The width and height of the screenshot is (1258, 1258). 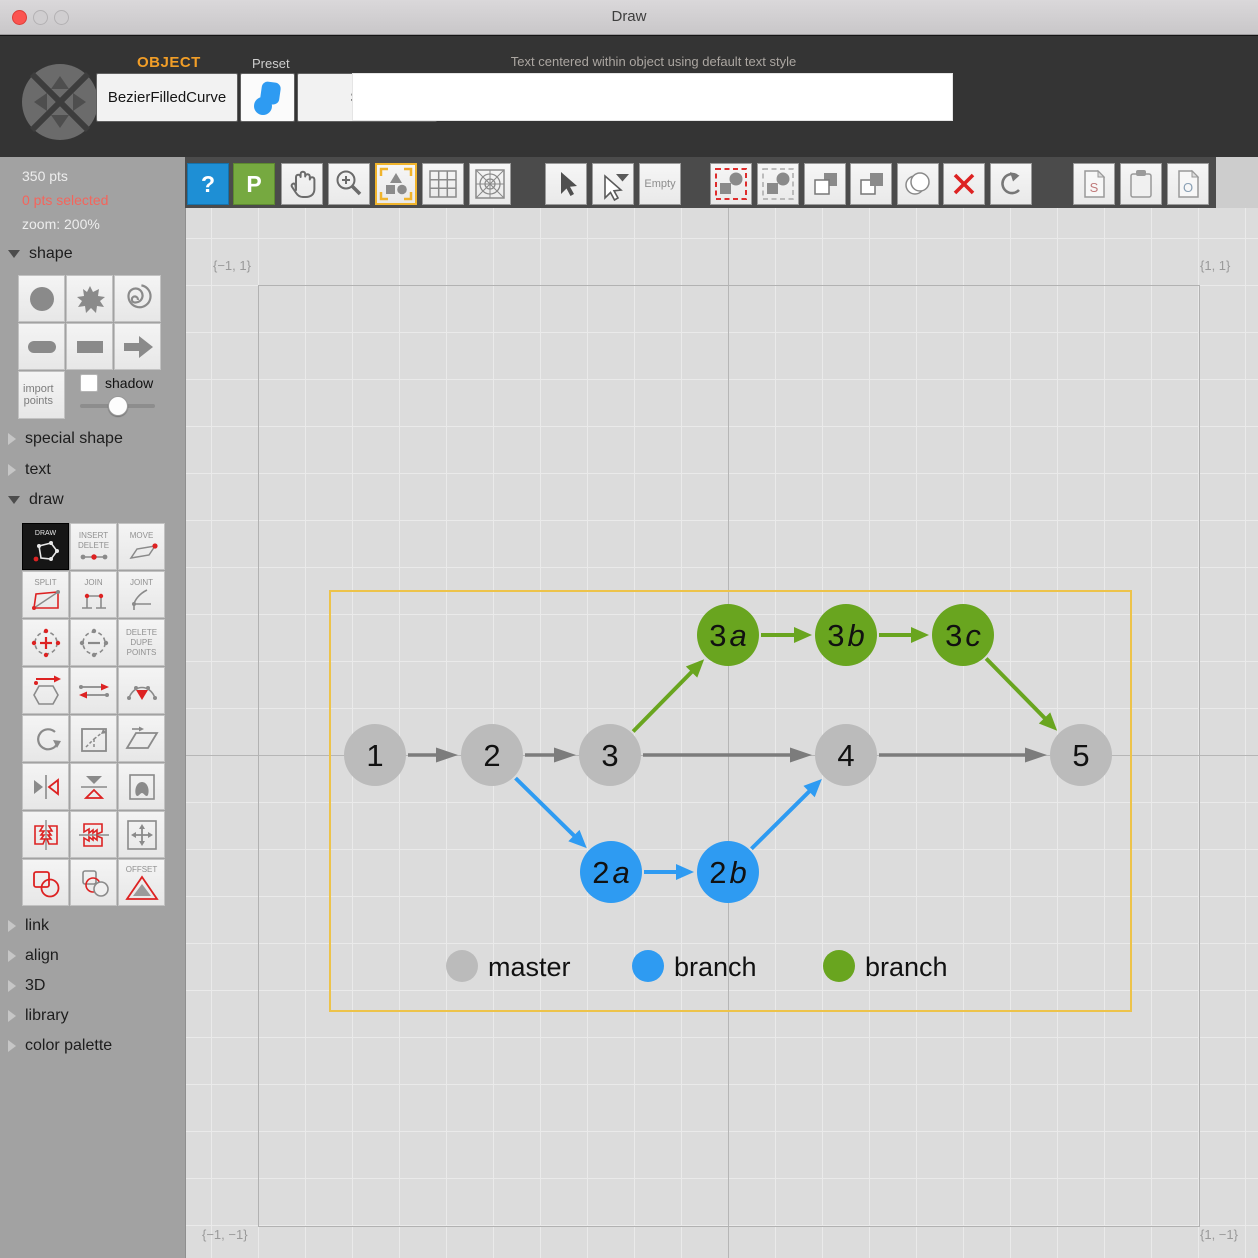 I want to click on shadow-checkbox, so click(x=89, y=383).